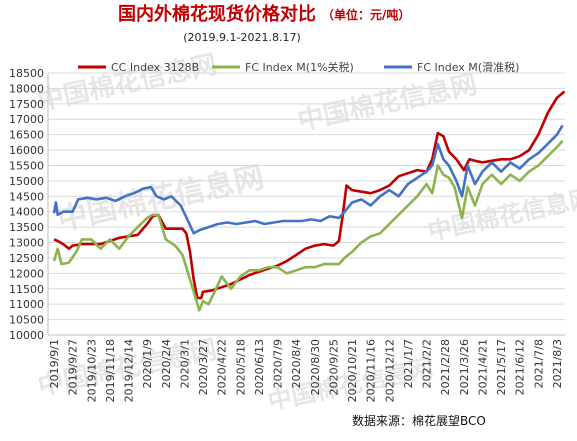  Describe the element at coordinates (26, 73) in the screenshot. I see `y-tick-label: 18500` at that location.